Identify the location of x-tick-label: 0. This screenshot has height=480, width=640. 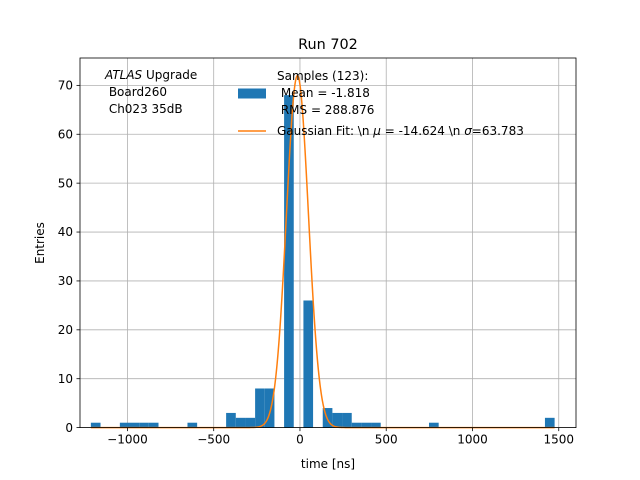
(300, 440).